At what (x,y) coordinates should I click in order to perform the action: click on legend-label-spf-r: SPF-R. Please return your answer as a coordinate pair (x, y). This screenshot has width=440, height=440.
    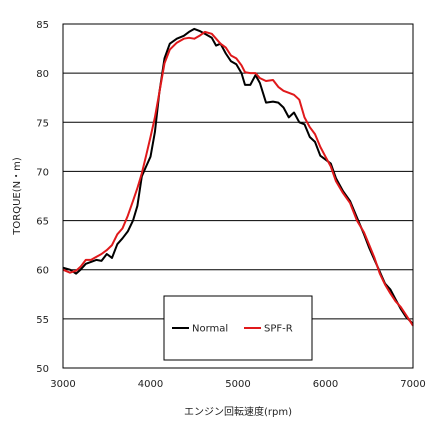
    Looking at the image, I should click on (278, 329).